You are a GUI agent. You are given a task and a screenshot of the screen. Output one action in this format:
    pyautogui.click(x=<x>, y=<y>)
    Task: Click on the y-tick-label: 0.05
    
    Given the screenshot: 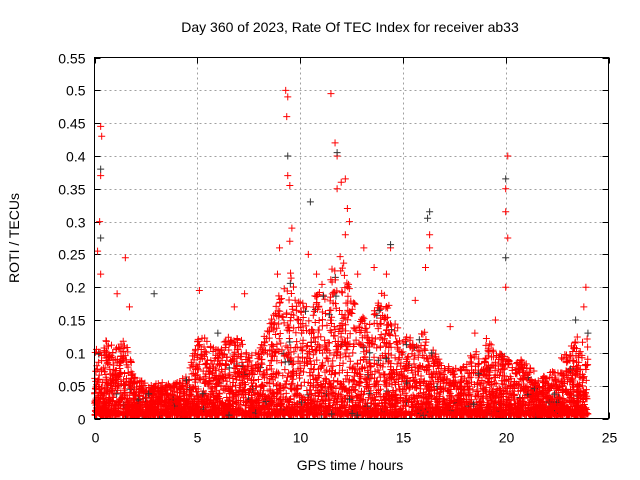 What is the action you would take?
    pyautogui.click(x=71, y=387)
    